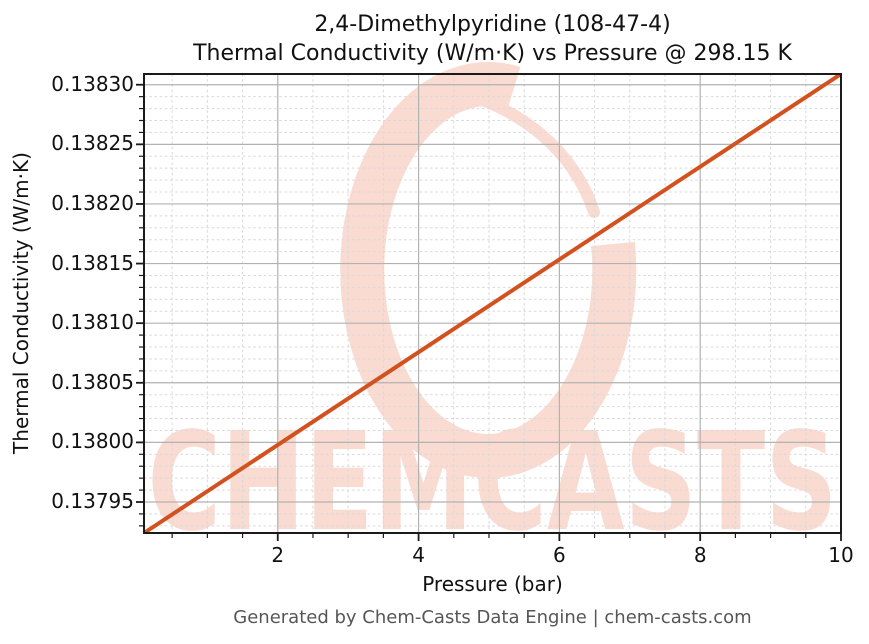 The height and width of the screenshot is (644, 869). Describe the element at coordinates (559, 555) in the screenshot. I see `x-tick-label: 6` at that location.